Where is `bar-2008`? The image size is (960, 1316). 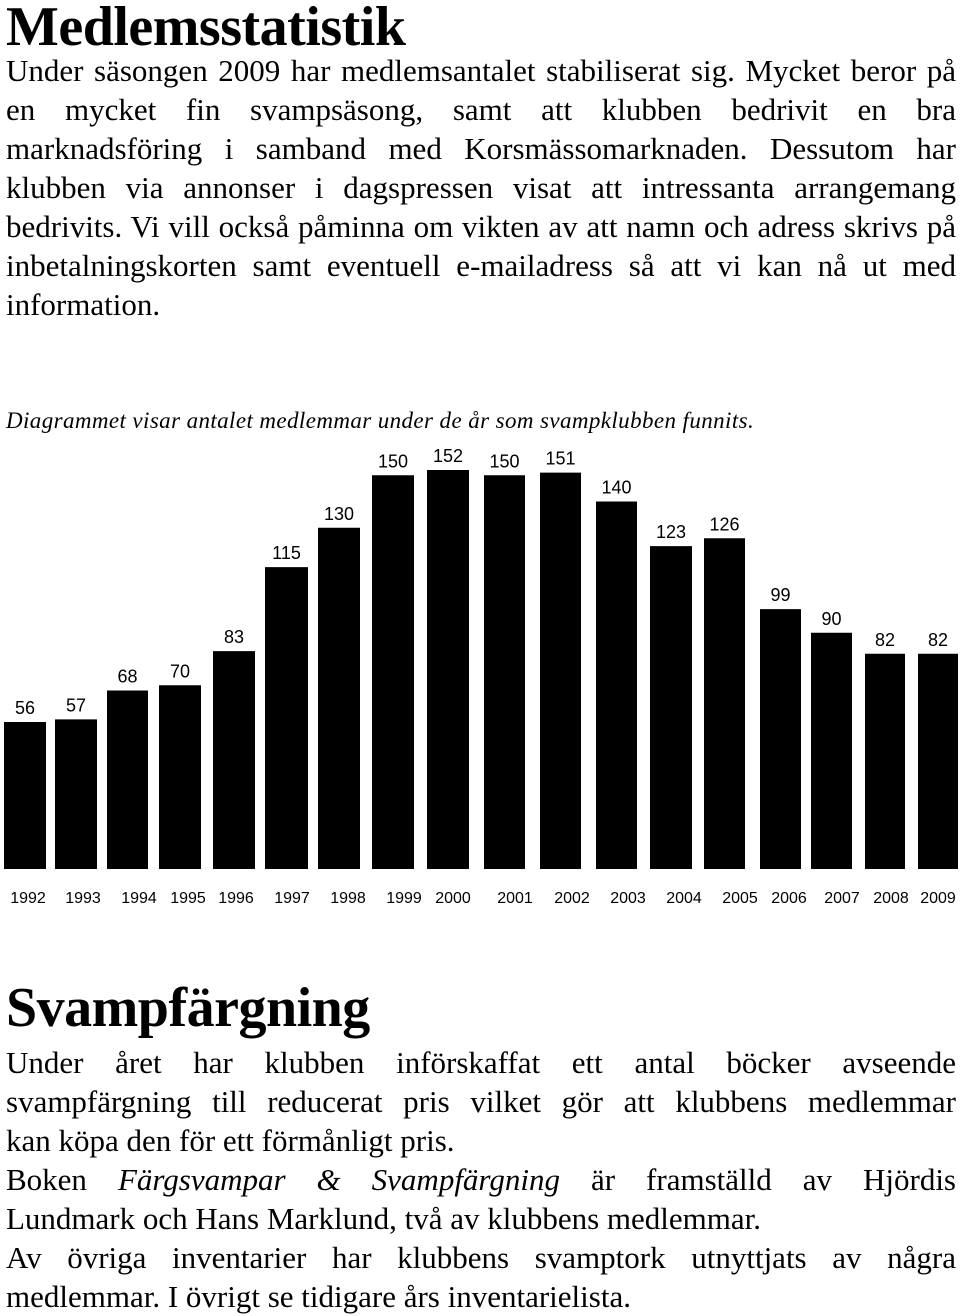
bar-2008 is located at coordinates (885, 761).